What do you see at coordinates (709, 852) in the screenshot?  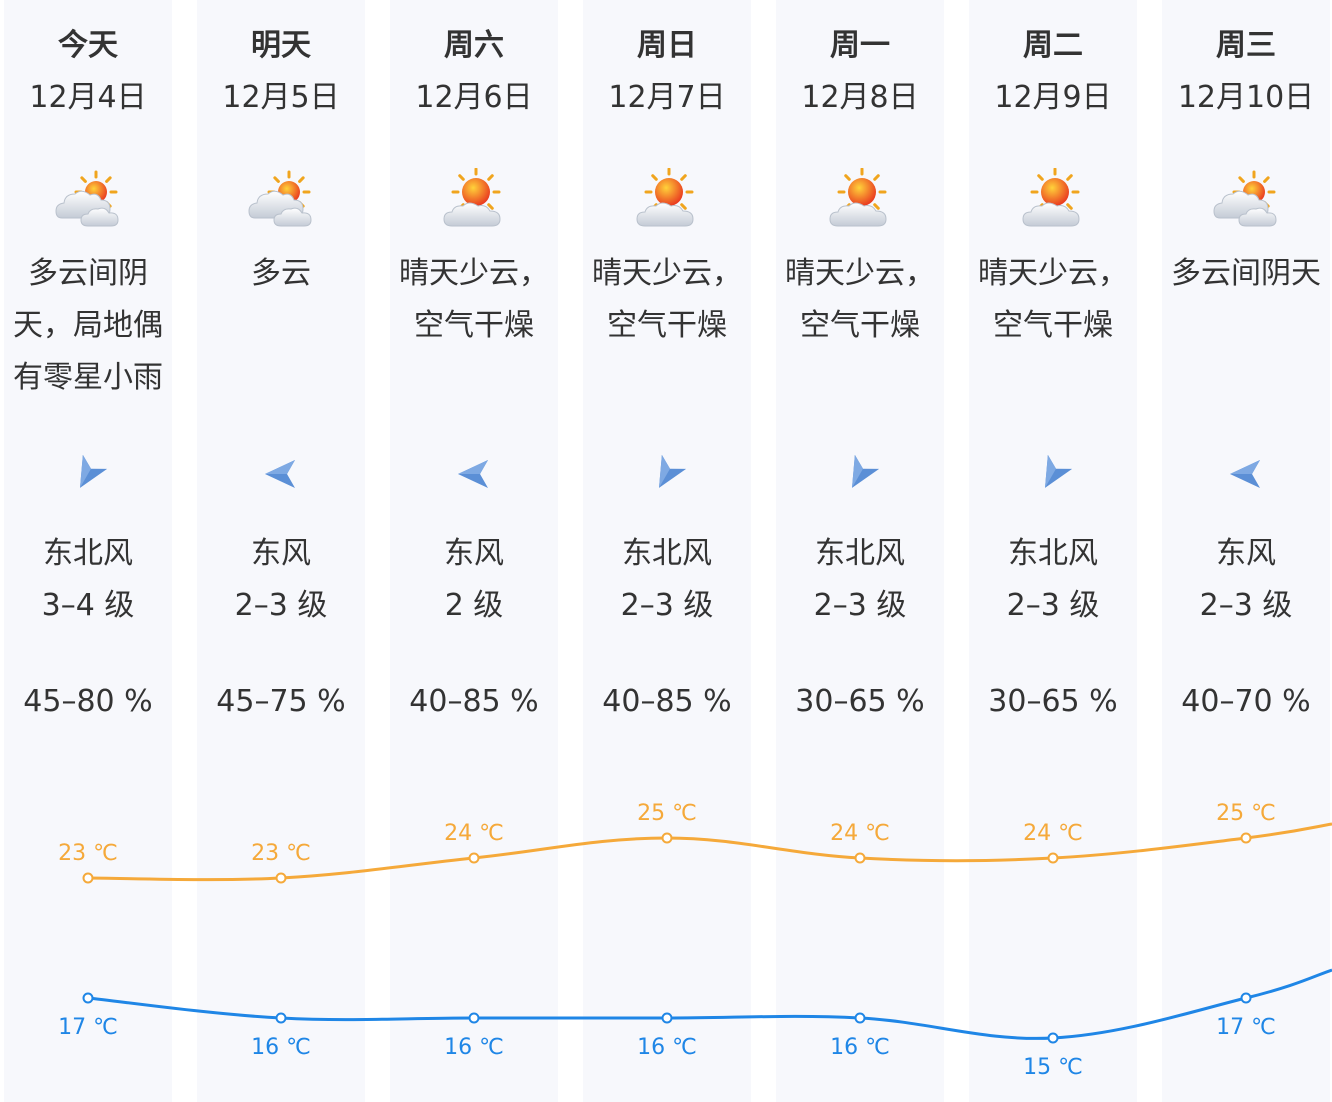 I see `high-temp-line` at bounding box center [709, 852].